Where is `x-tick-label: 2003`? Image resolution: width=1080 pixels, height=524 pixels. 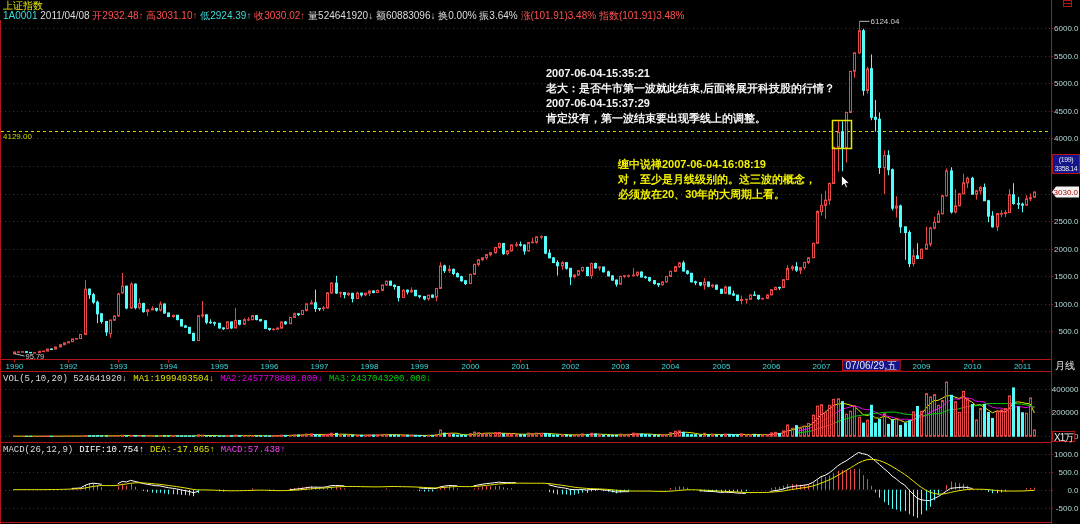 x-tick-label: 2003 is located at coordinates (620, 366).